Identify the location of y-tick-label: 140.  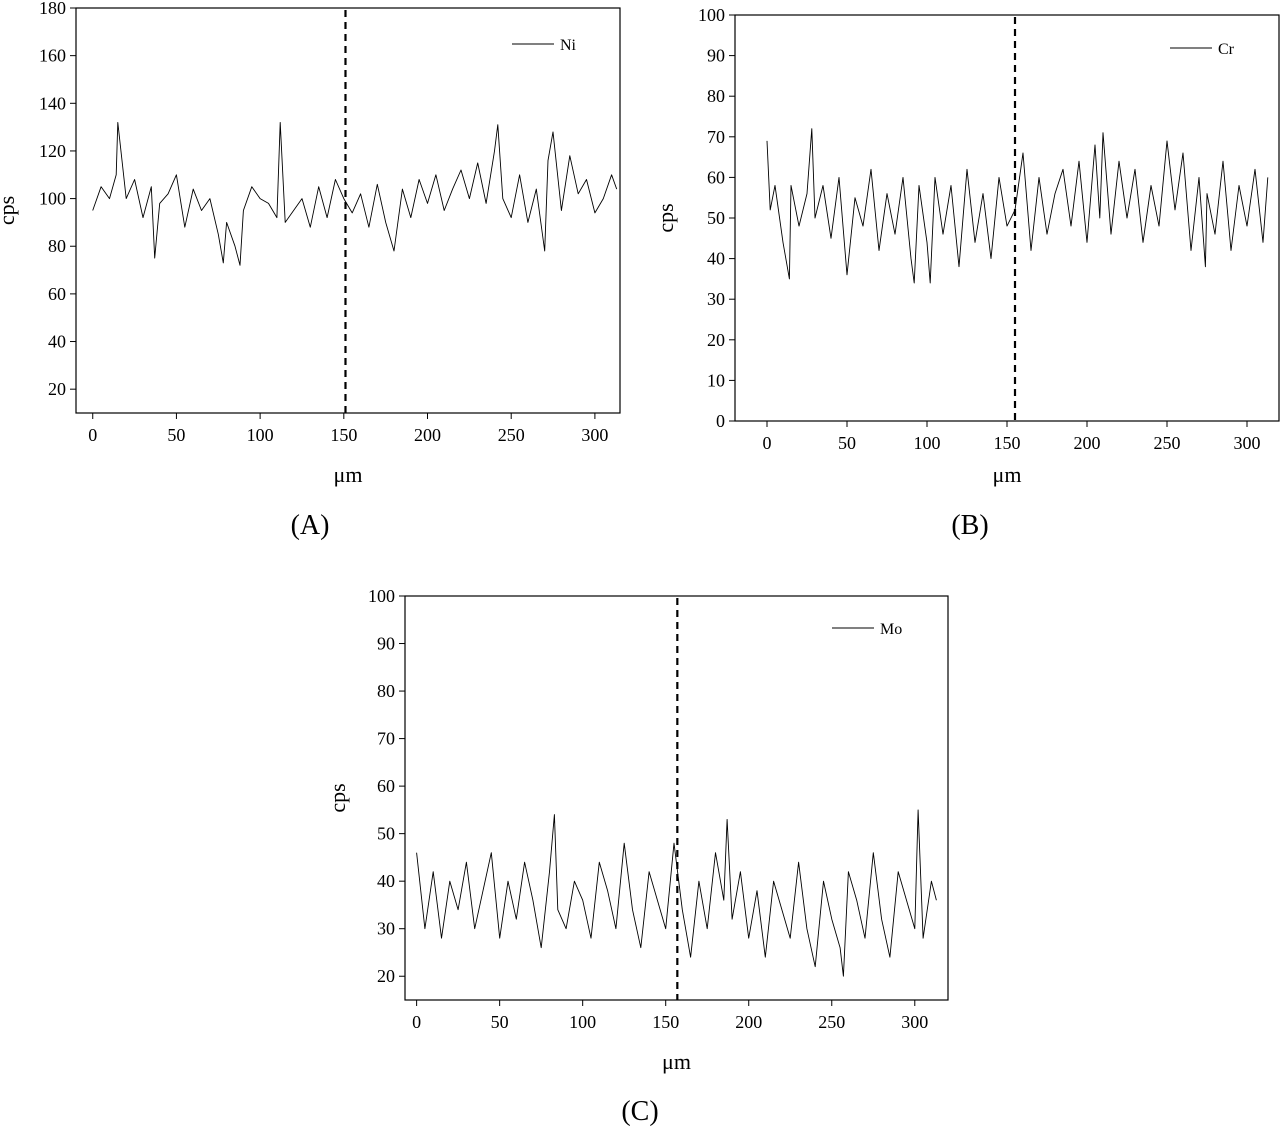
(52, 103).